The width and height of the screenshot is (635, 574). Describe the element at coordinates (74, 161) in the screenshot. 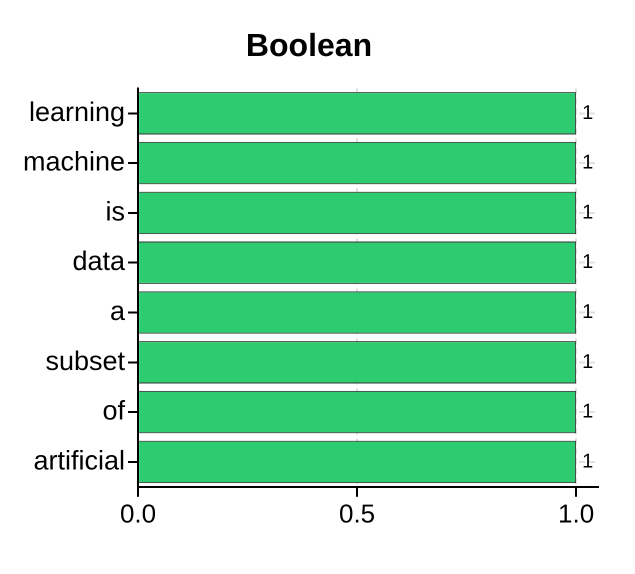

I see `y-tick-label: machine` at that location.